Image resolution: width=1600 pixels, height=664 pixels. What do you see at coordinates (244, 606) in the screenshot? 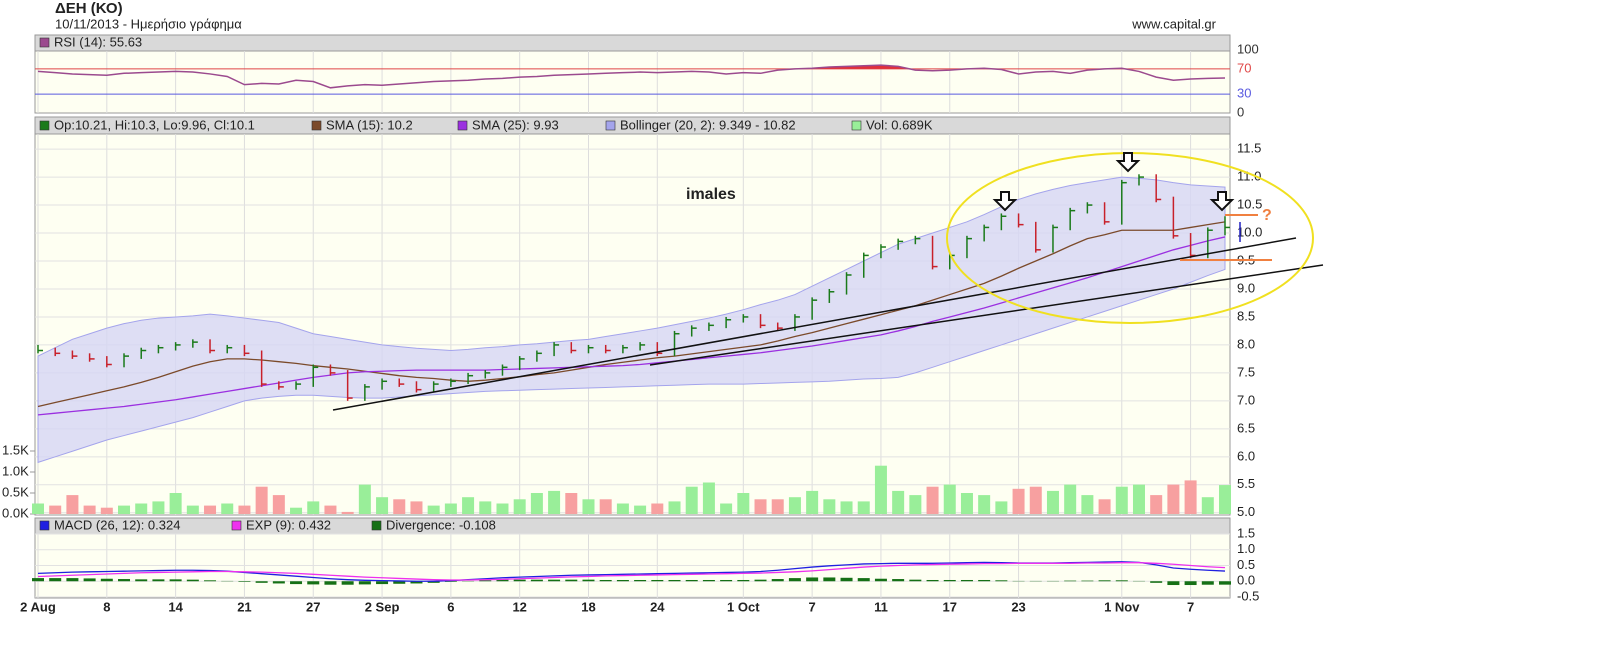
I see `x-tick-label: 21` at bounding box center [244, 606].